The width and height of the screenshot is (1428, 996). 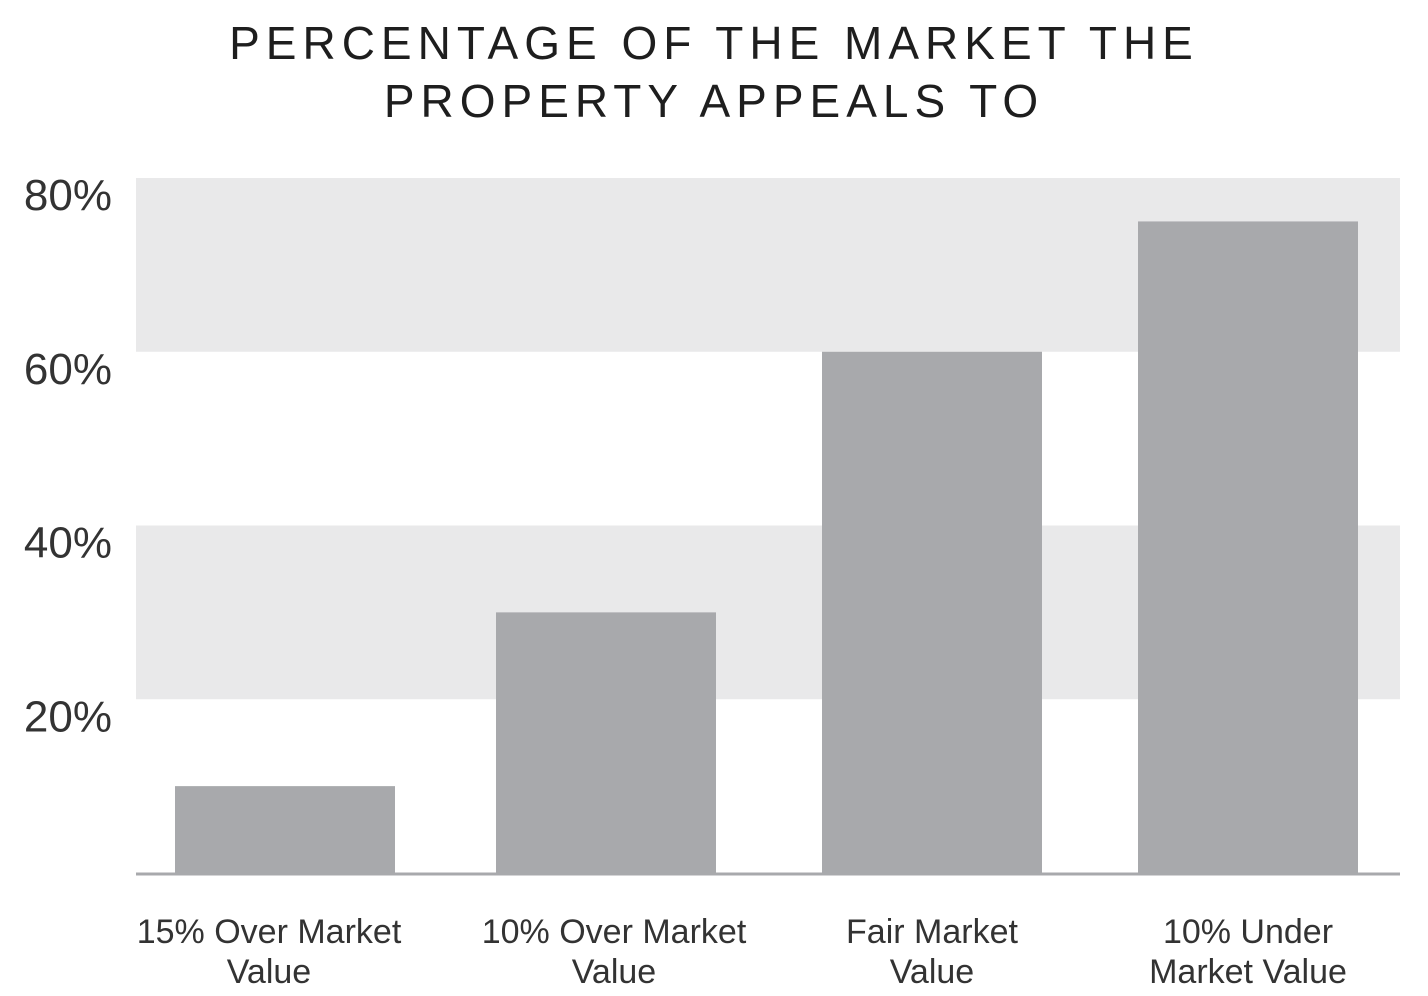 What do you see at coordinates (68, 195) in the screenshot?
I see `y-tick-label: 80%` at bounding box center [68, 195].